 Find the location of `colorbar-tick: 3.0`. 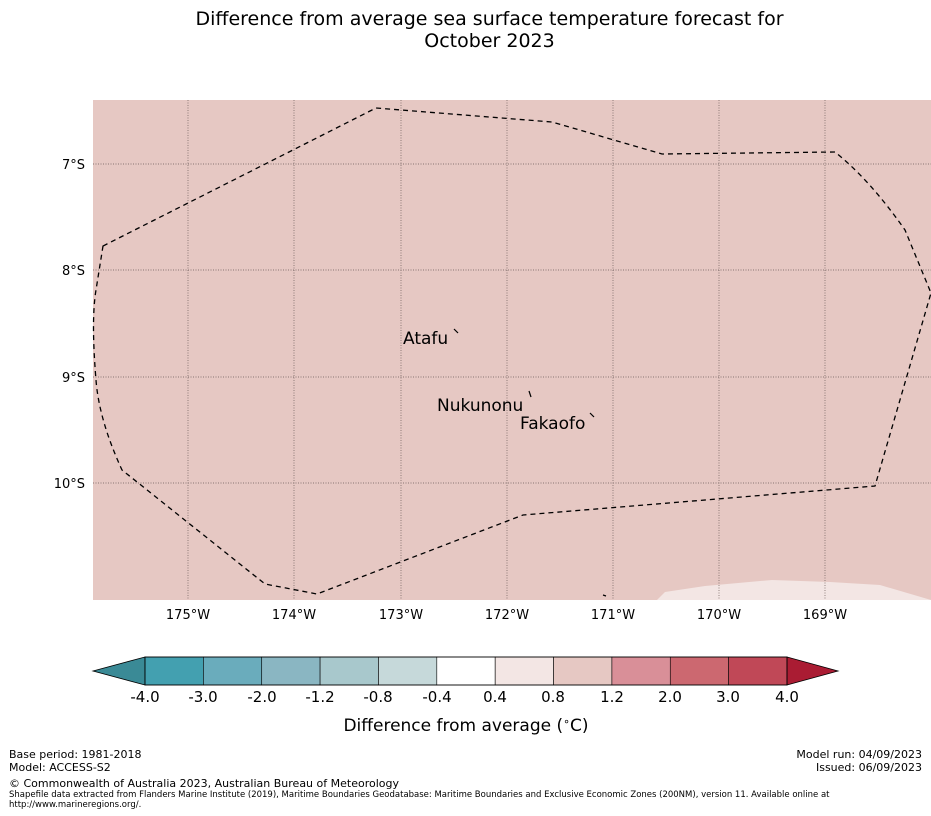

colorbar-tick: 3.0 is located at coordinates (728, 697).